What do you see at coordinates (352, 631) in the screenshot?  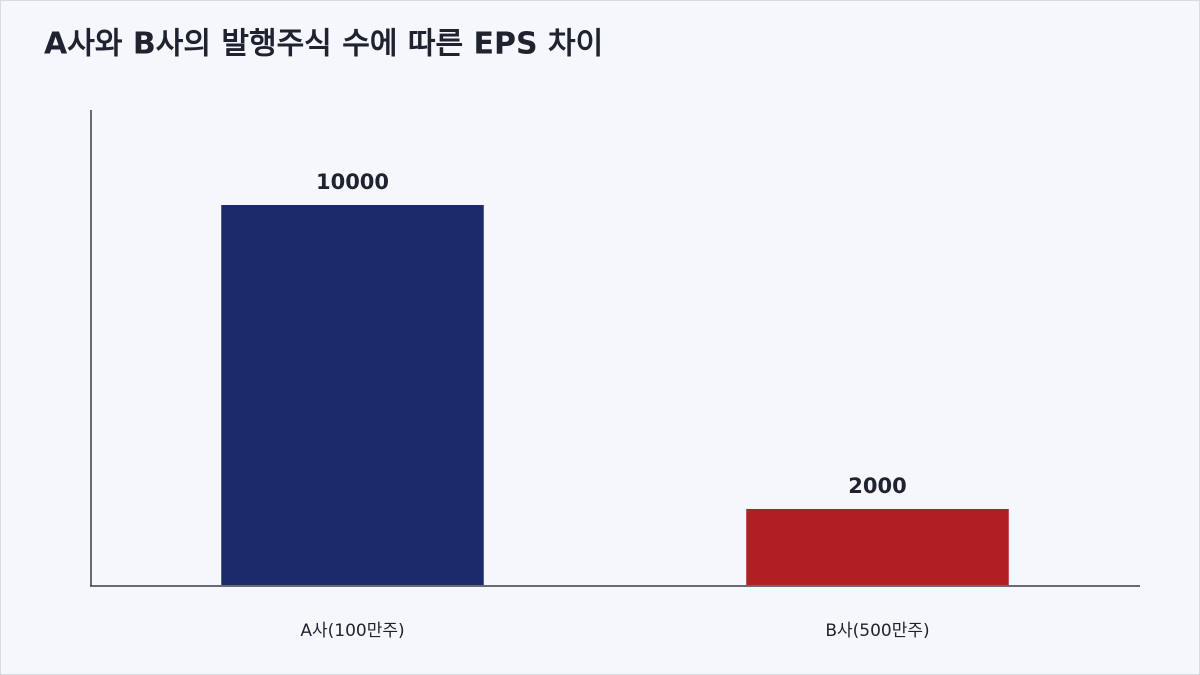 I see `x-tick-label: A사(100만주)` at bounding box center [352, 631].